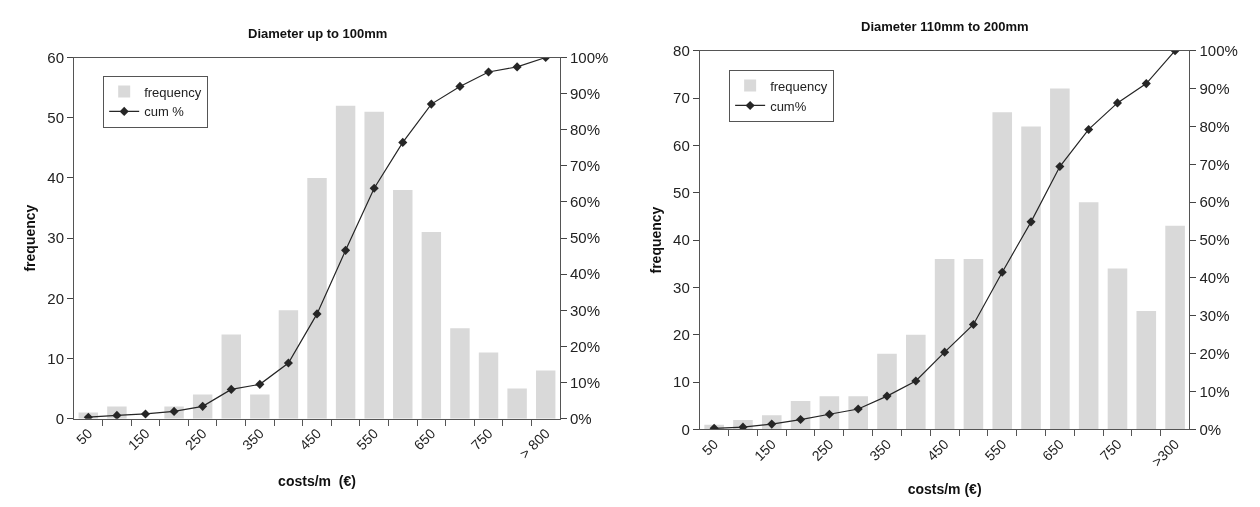 This screenshot has width=1260, height=507. I want to click on chart-title: Diameter 110mm to 200mm, so click(945, 26).